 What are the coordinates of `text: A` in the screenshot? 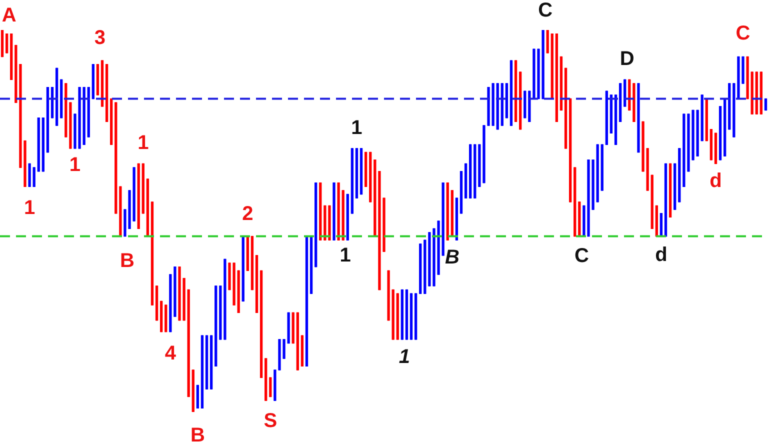 It's located at (9, 15).